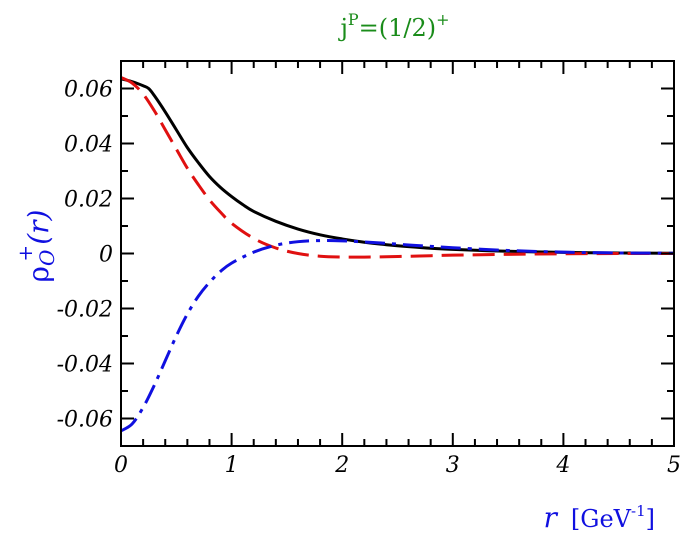  I want to click on x-axis-label: r [GeV-1], so click(599, 517).